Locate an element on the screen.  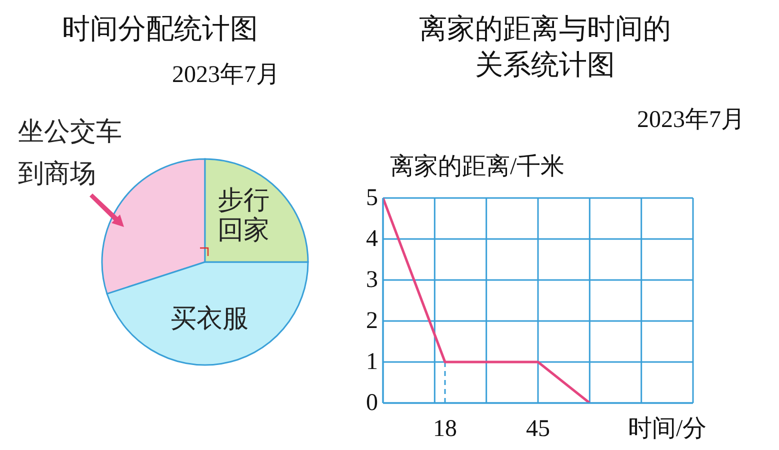
y-tick-label: 3 is located at coordinates (372, 280).